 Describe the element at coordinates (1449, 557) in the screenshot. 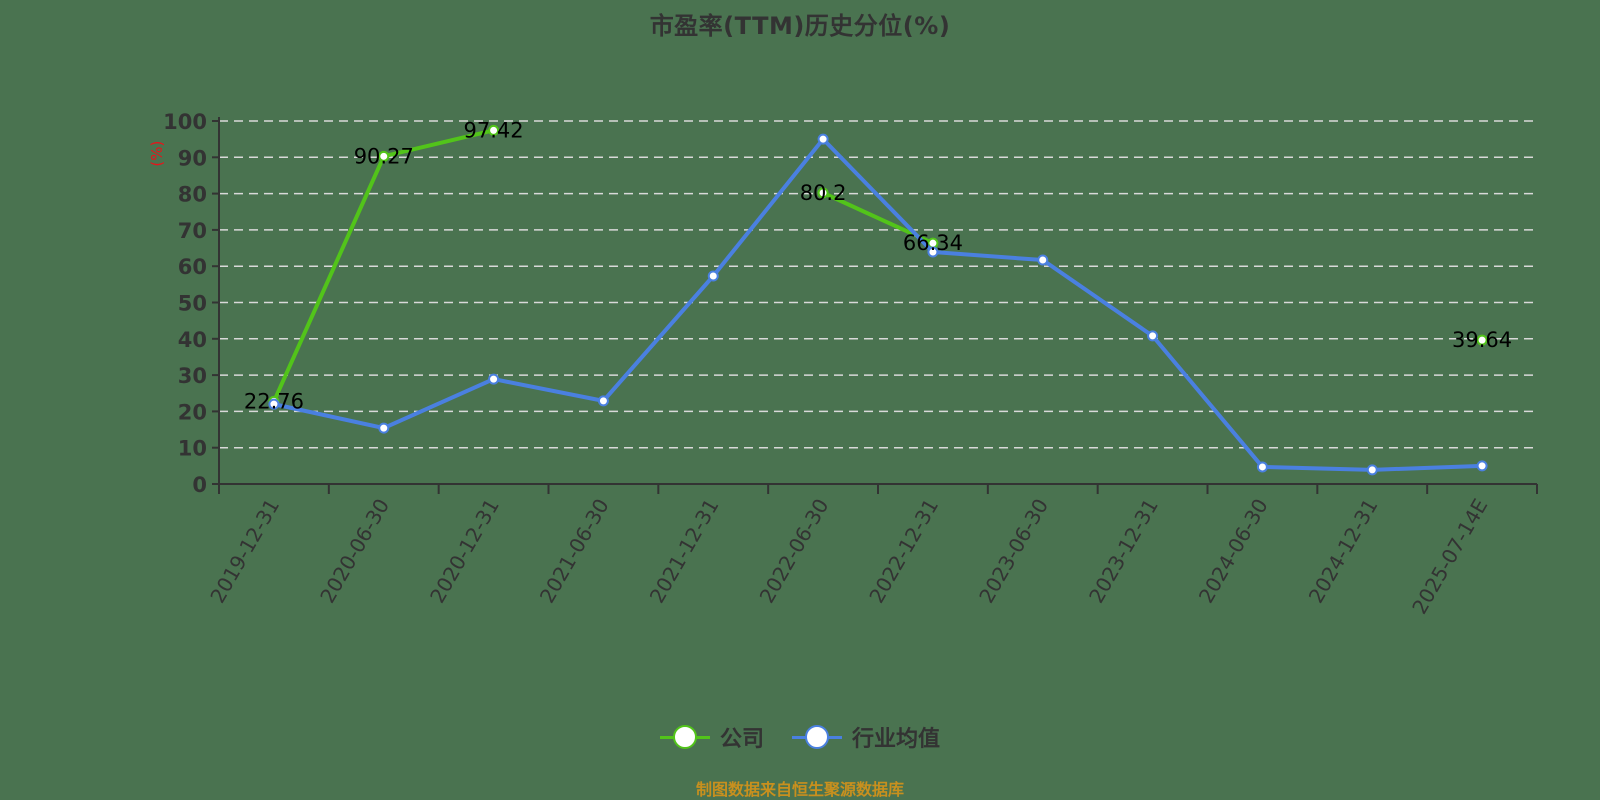

I see `x-tick-label: 2025-07-14E` at that location.